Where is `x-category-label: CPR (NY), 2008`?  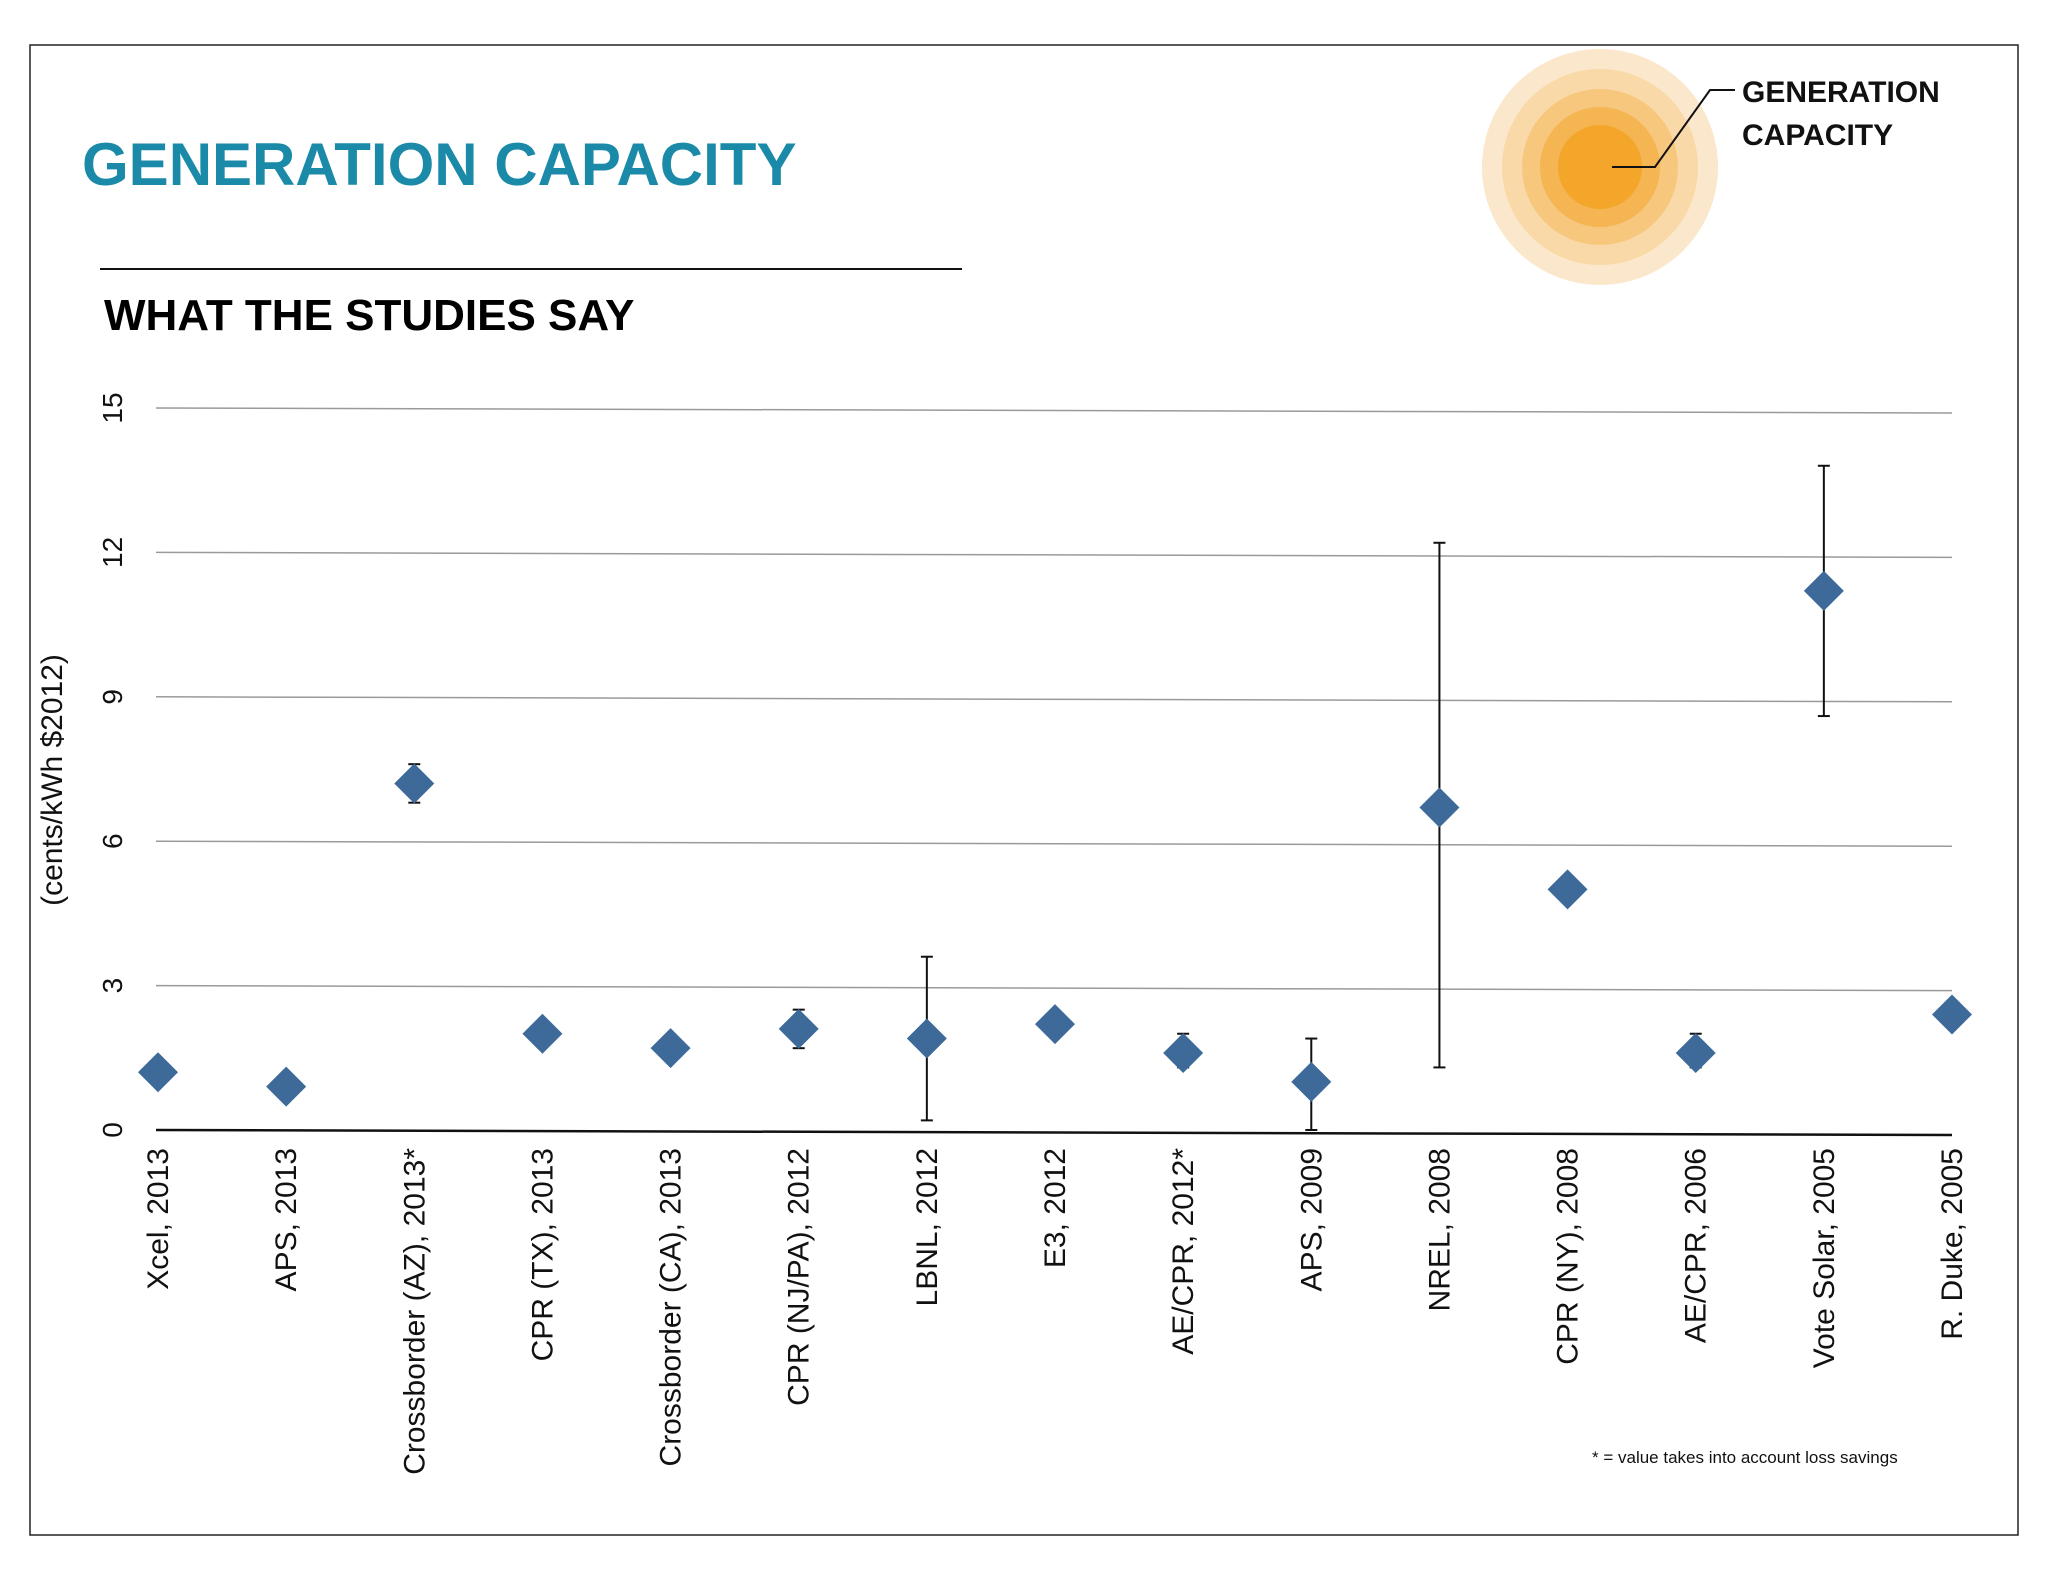
x-category-label: CPR (NY), 2008 is located at coordinates (1568, 1256).